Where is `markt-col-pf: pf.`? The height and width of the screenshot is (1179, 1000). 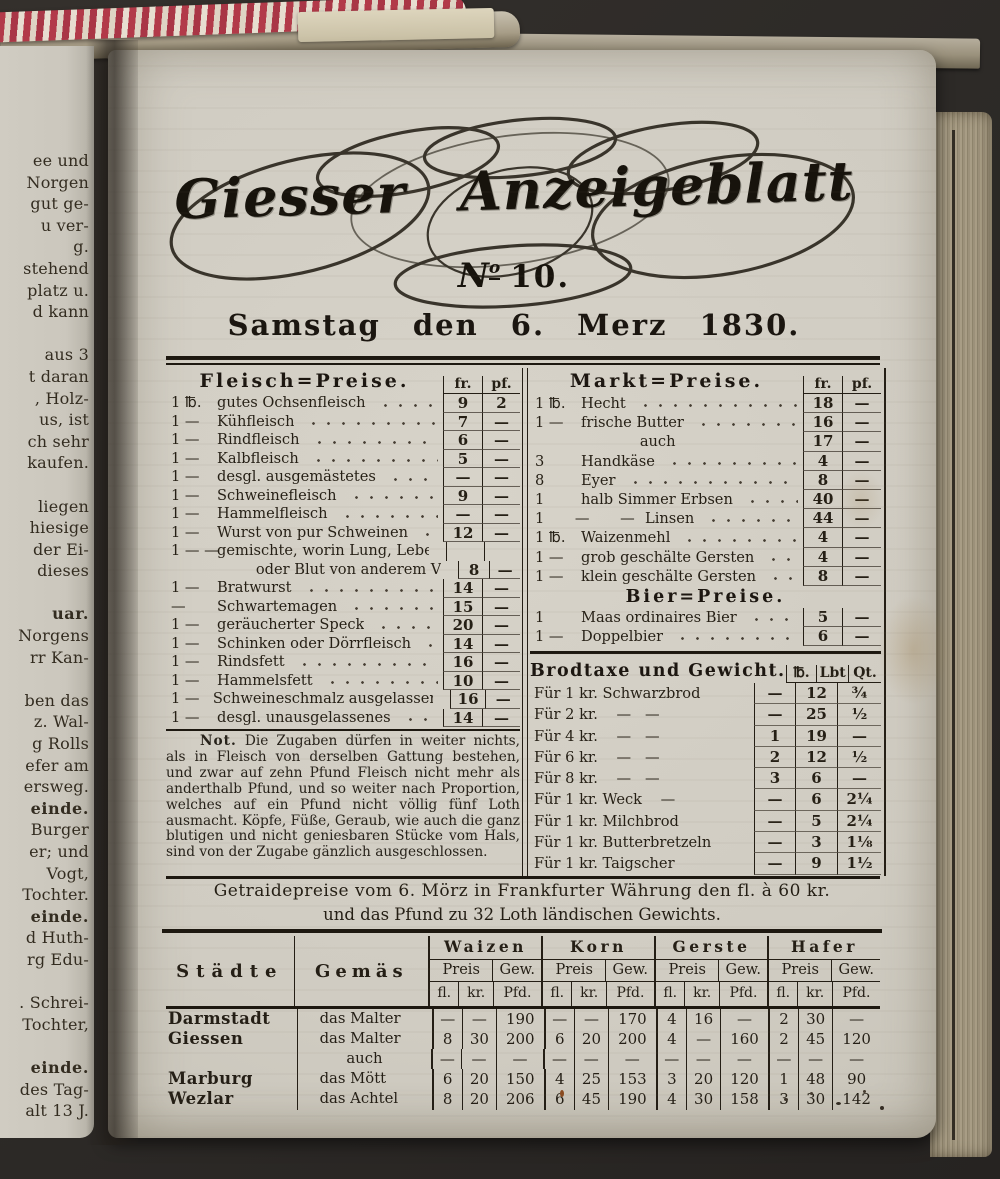 markt-col-pf: pf. is located at coordinates (861, 385).